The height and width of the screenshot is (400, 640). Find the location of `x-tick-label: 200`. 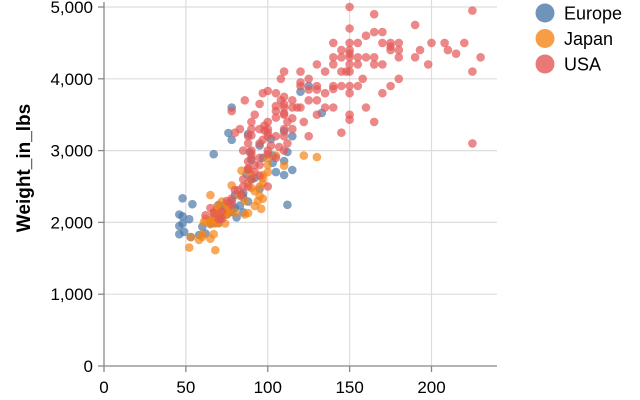

x-tick-label: 200 is located at coordinates (431, 387).